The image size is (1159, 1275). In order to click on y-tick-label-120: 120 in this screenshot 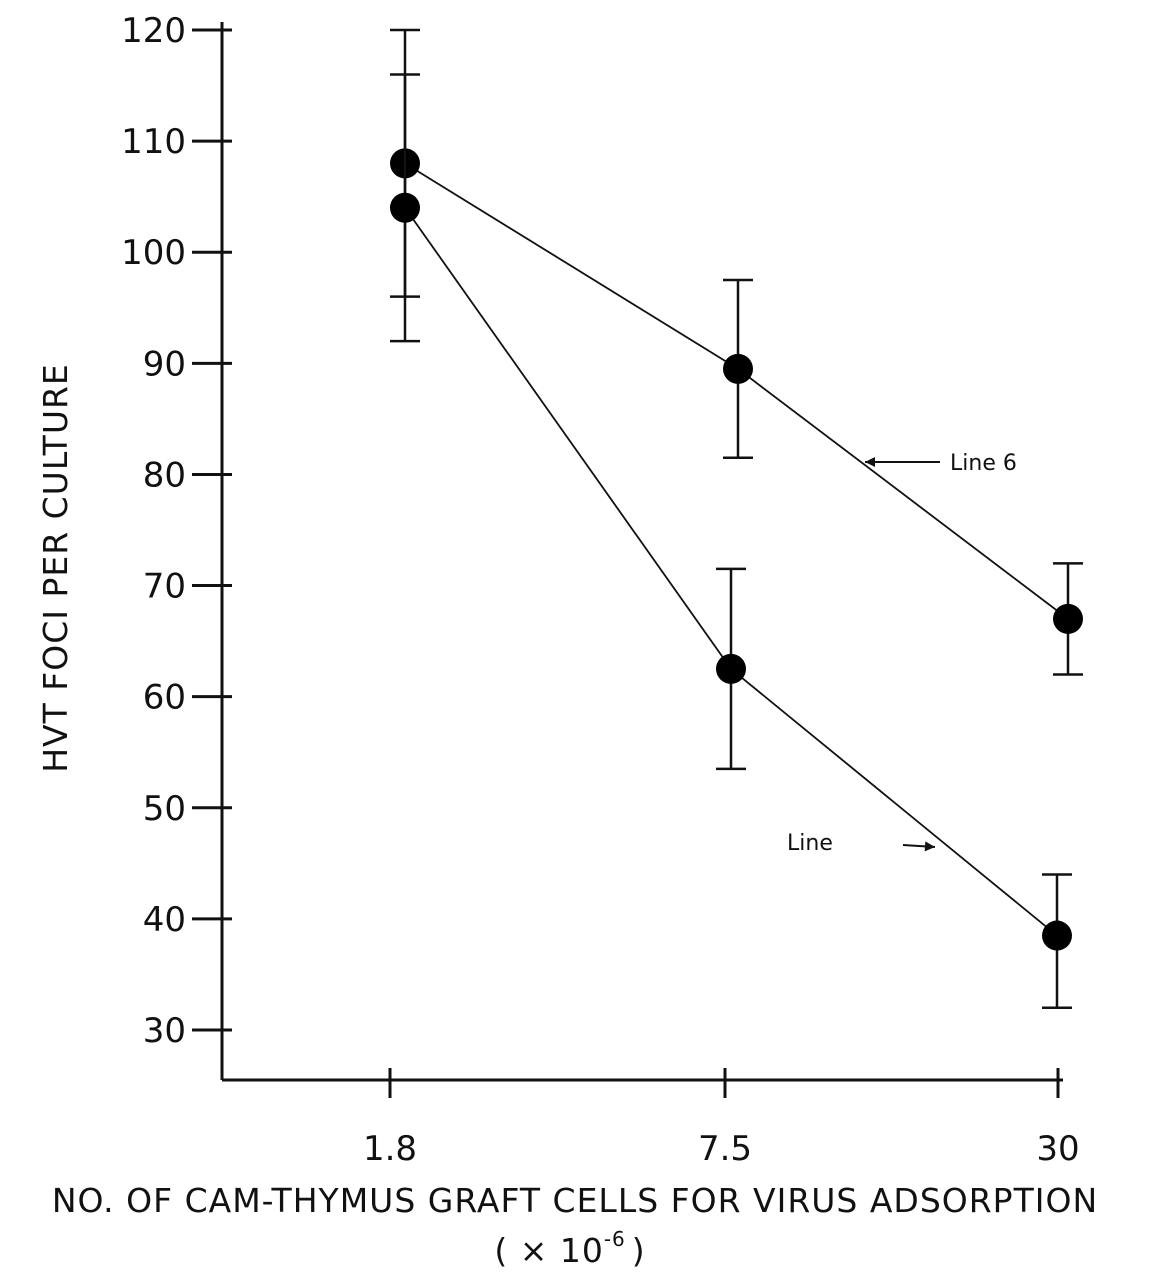, I will do `click(153, 31)`.